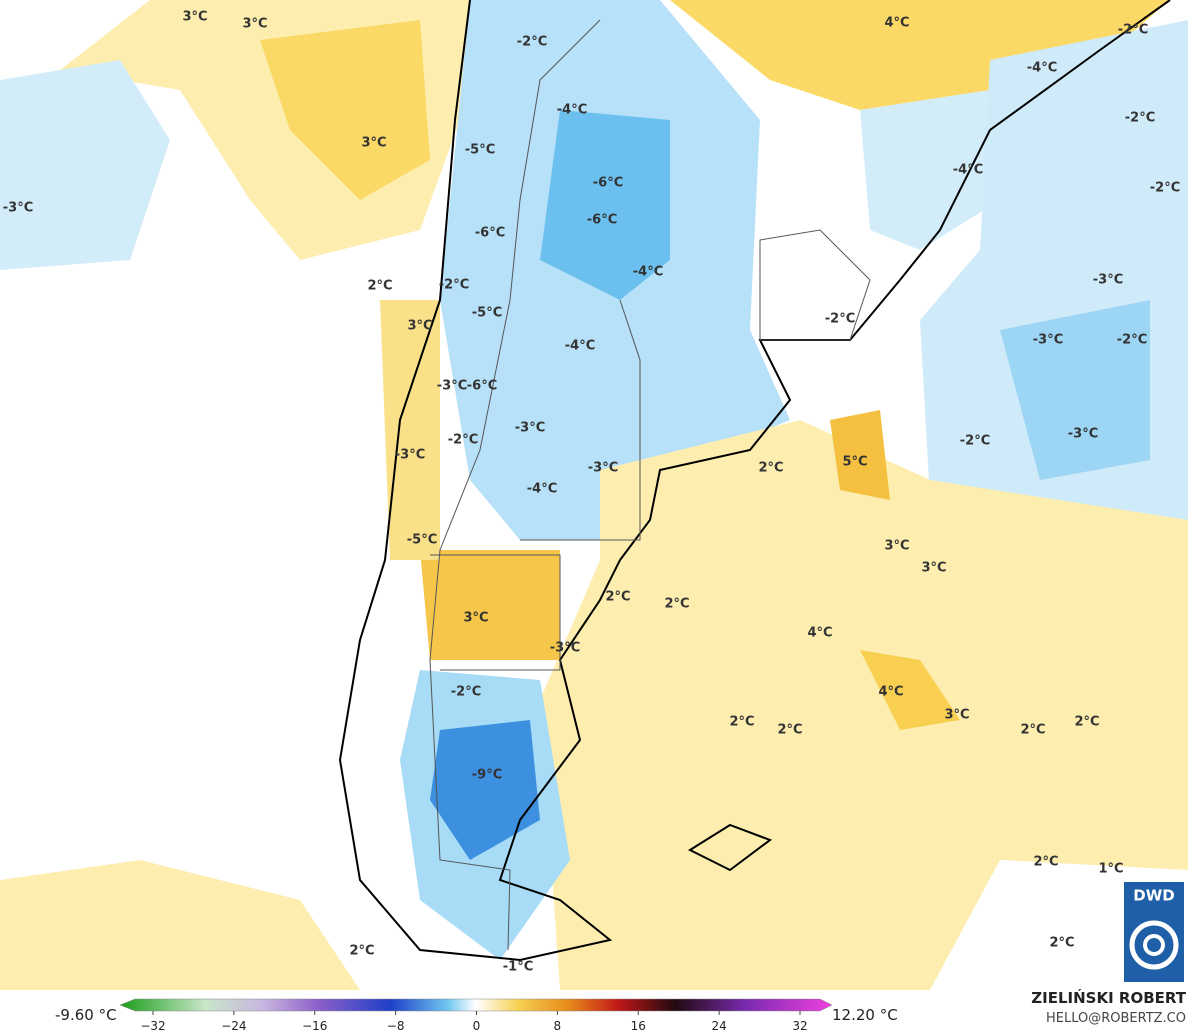 The width and height of the screenshot is (1188, 1035). Describe the element at coordinates (558, 1026) in the screenshot. I see `colorbar-tick-label: 8` at that location.